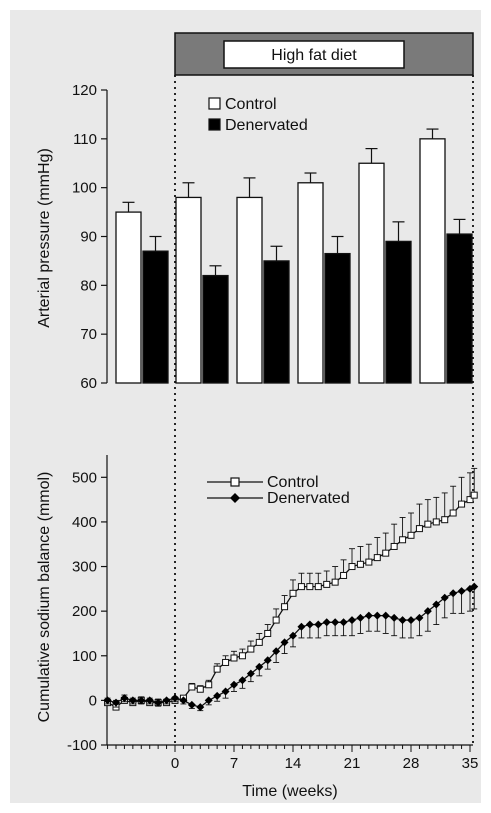 The height and width of the screenshot is (813, 491). I want to click on bottom-x-tick-label-4: 28, so click(411, 763).